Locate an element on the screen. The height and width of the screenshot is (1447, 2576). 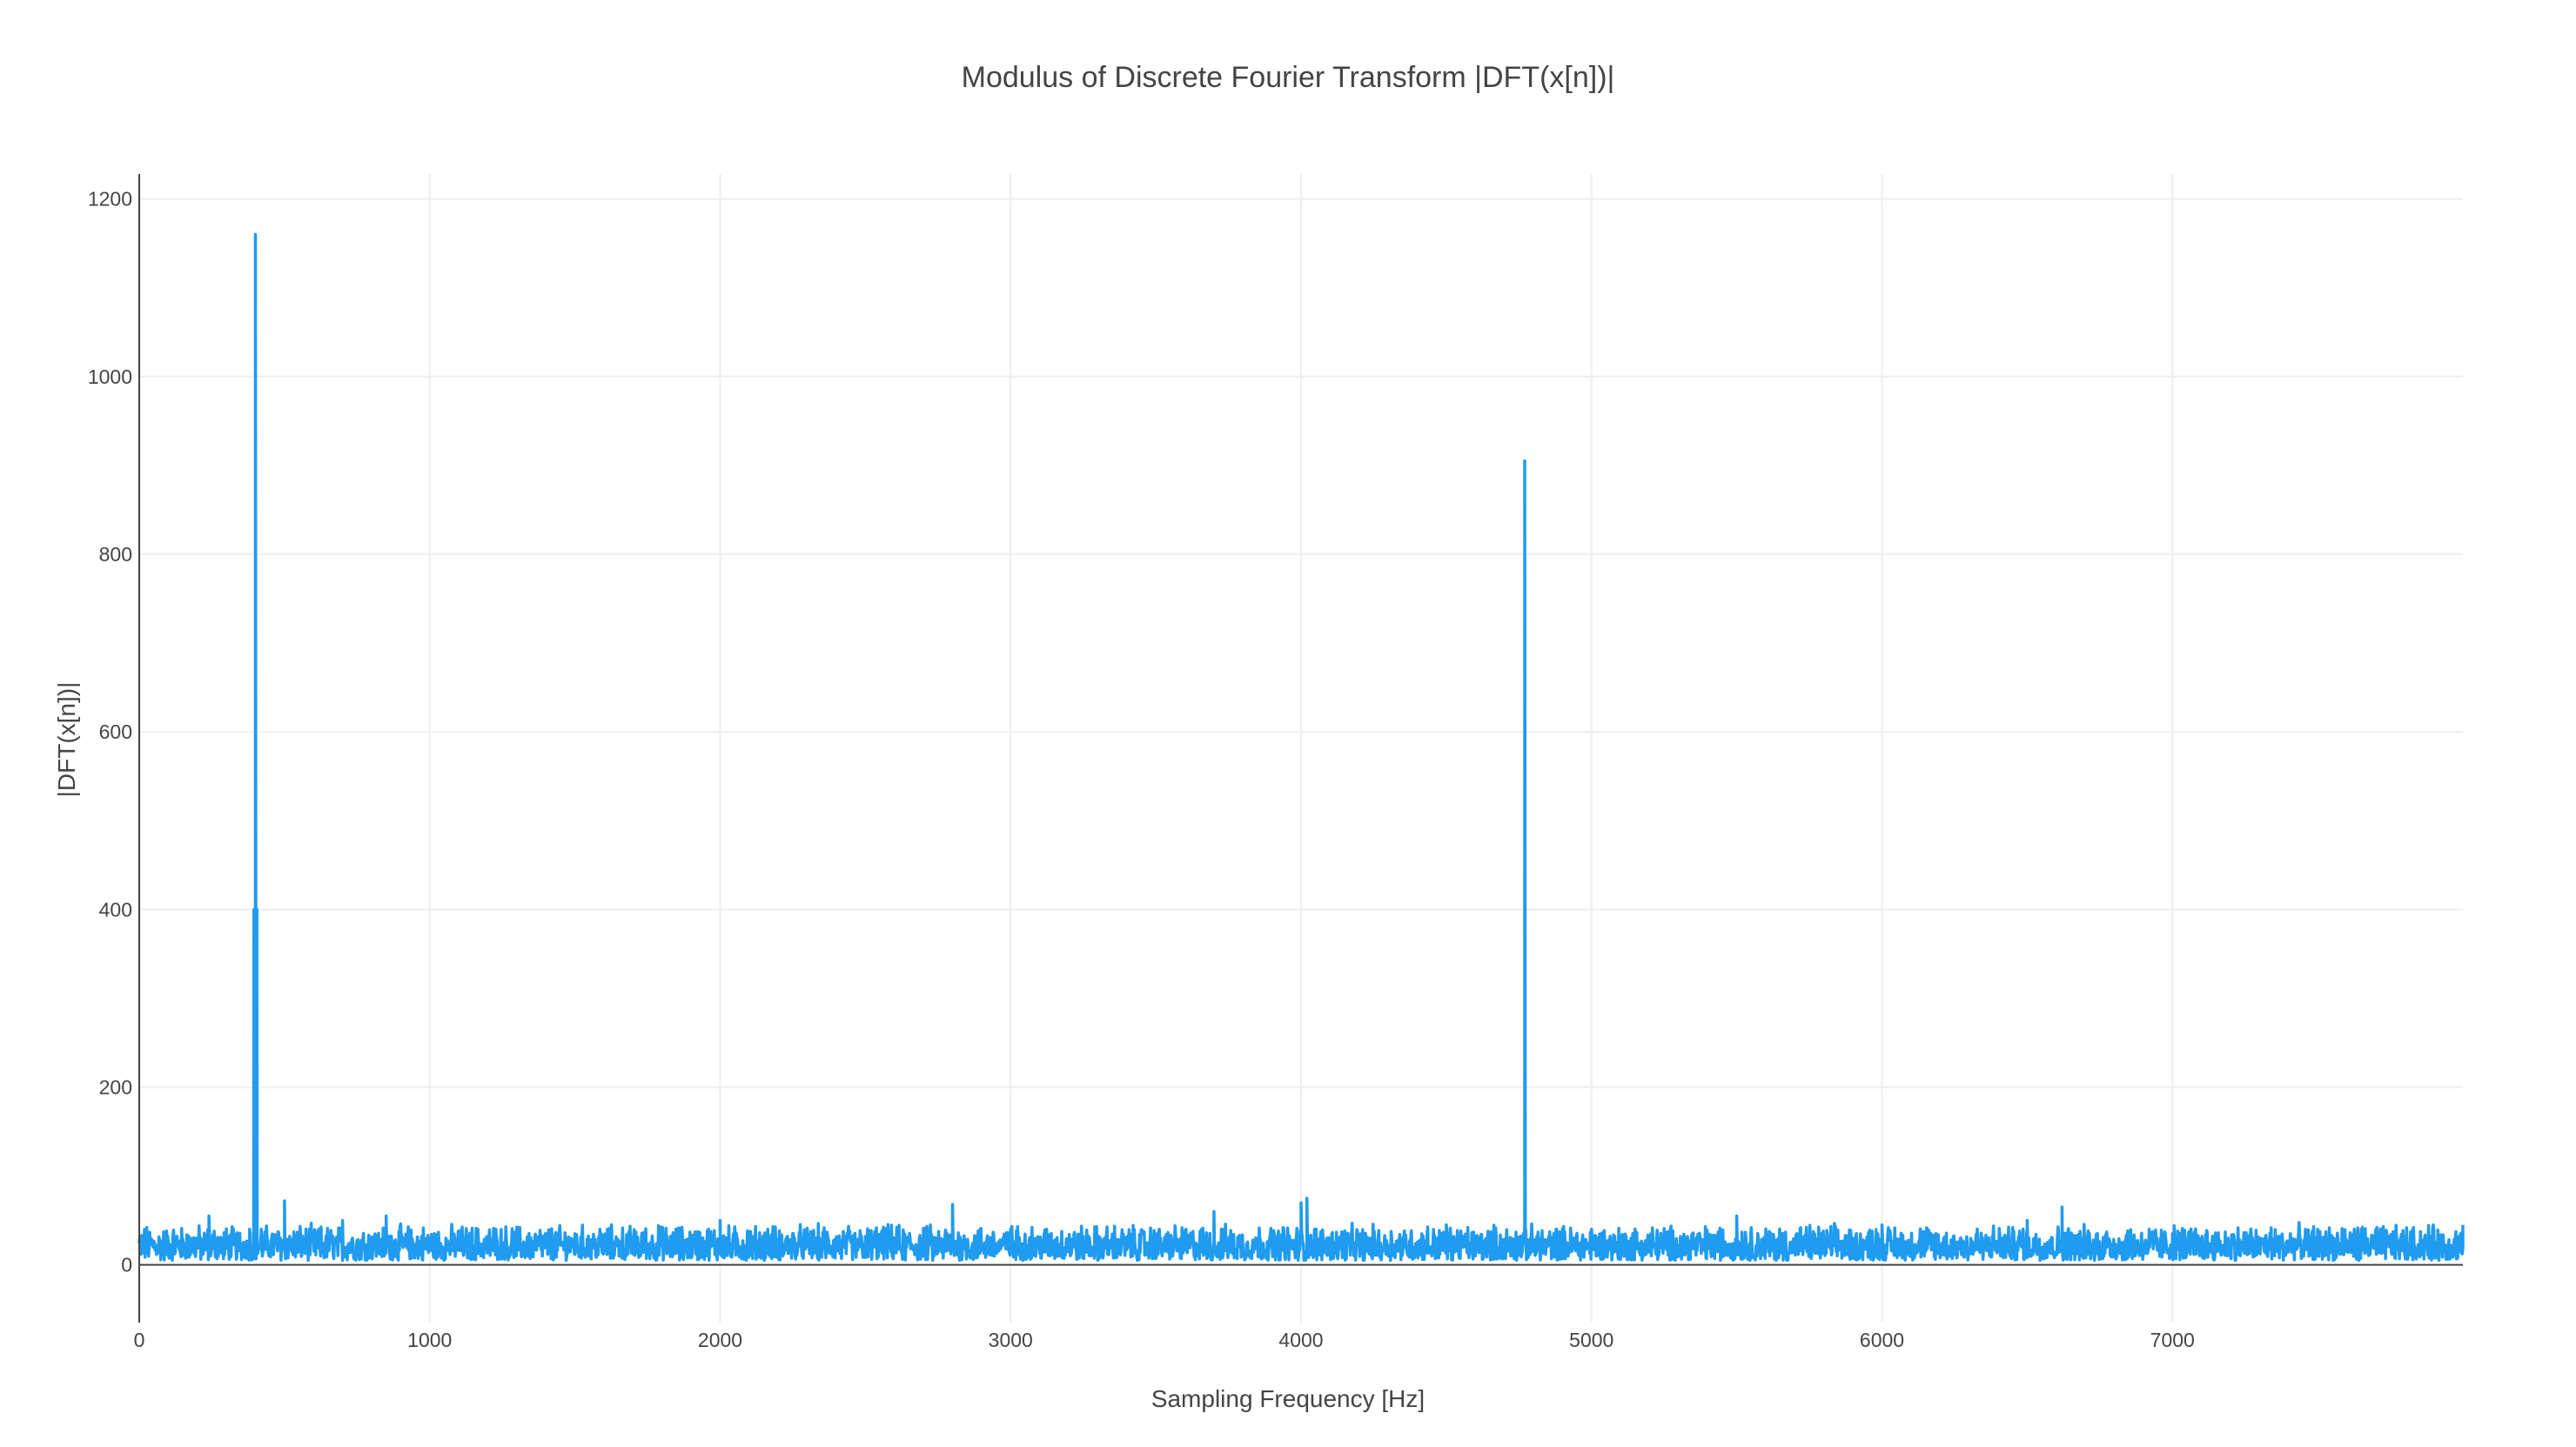
x-tick-label: 6000 is located at coordinates (1882, 1340).